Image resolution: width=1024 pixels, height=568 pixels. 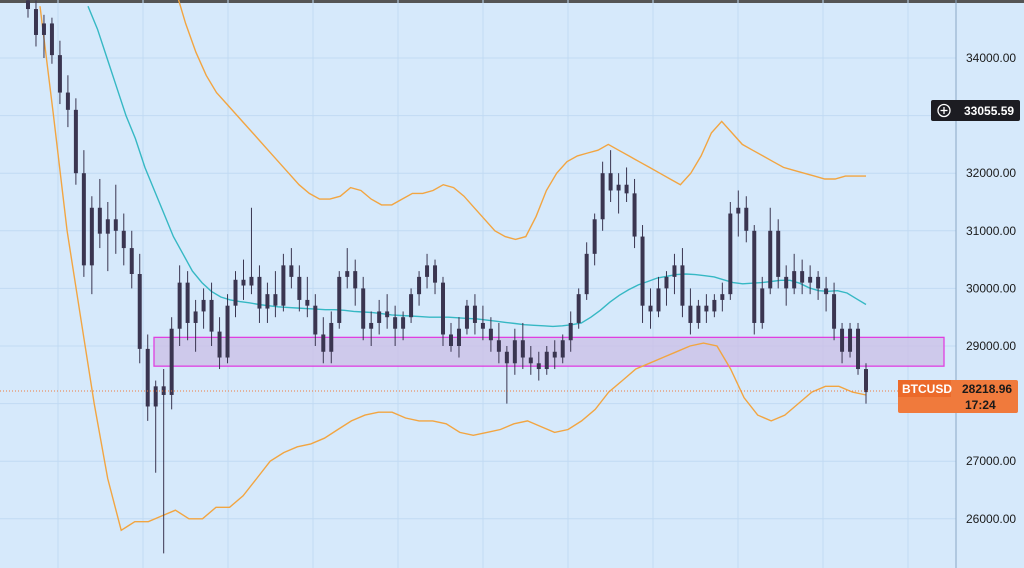 I want to click on support-zone-layer, so click(x=549, y=351).